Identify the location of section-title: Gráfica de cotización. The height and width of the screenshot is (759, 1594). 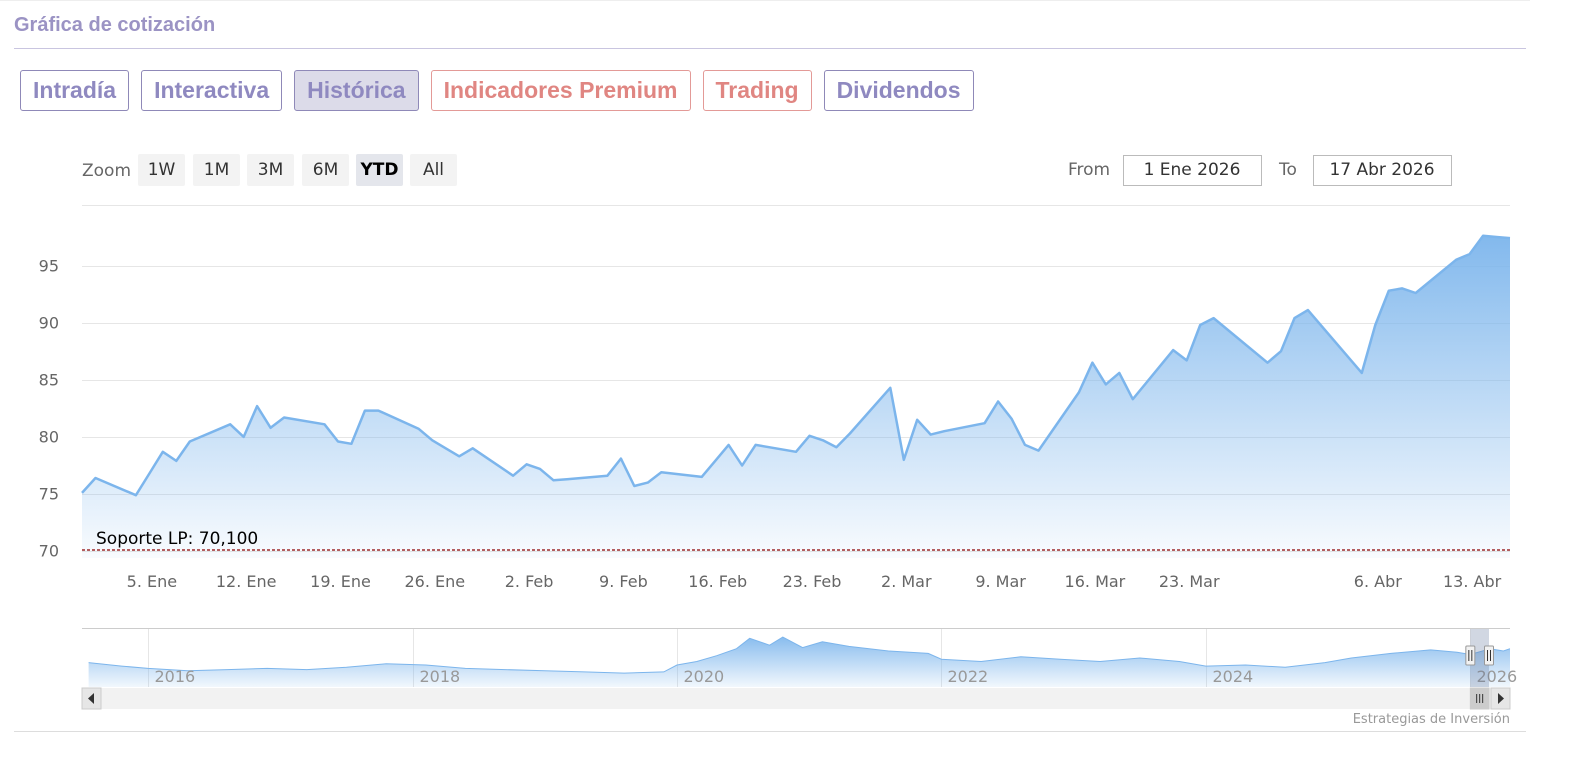
(115, 25).